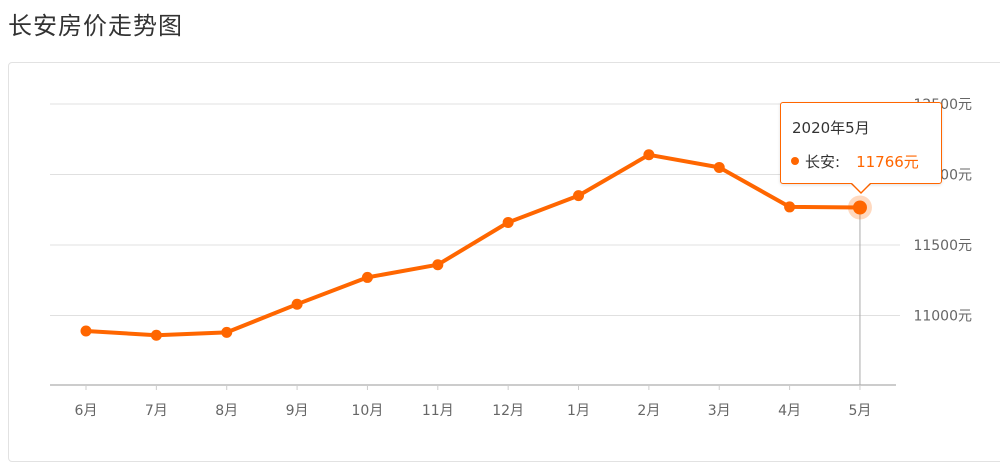 This screenshot has height=462, width=1000. I want to click on x-tick-label: 7月, so click(156, 411).